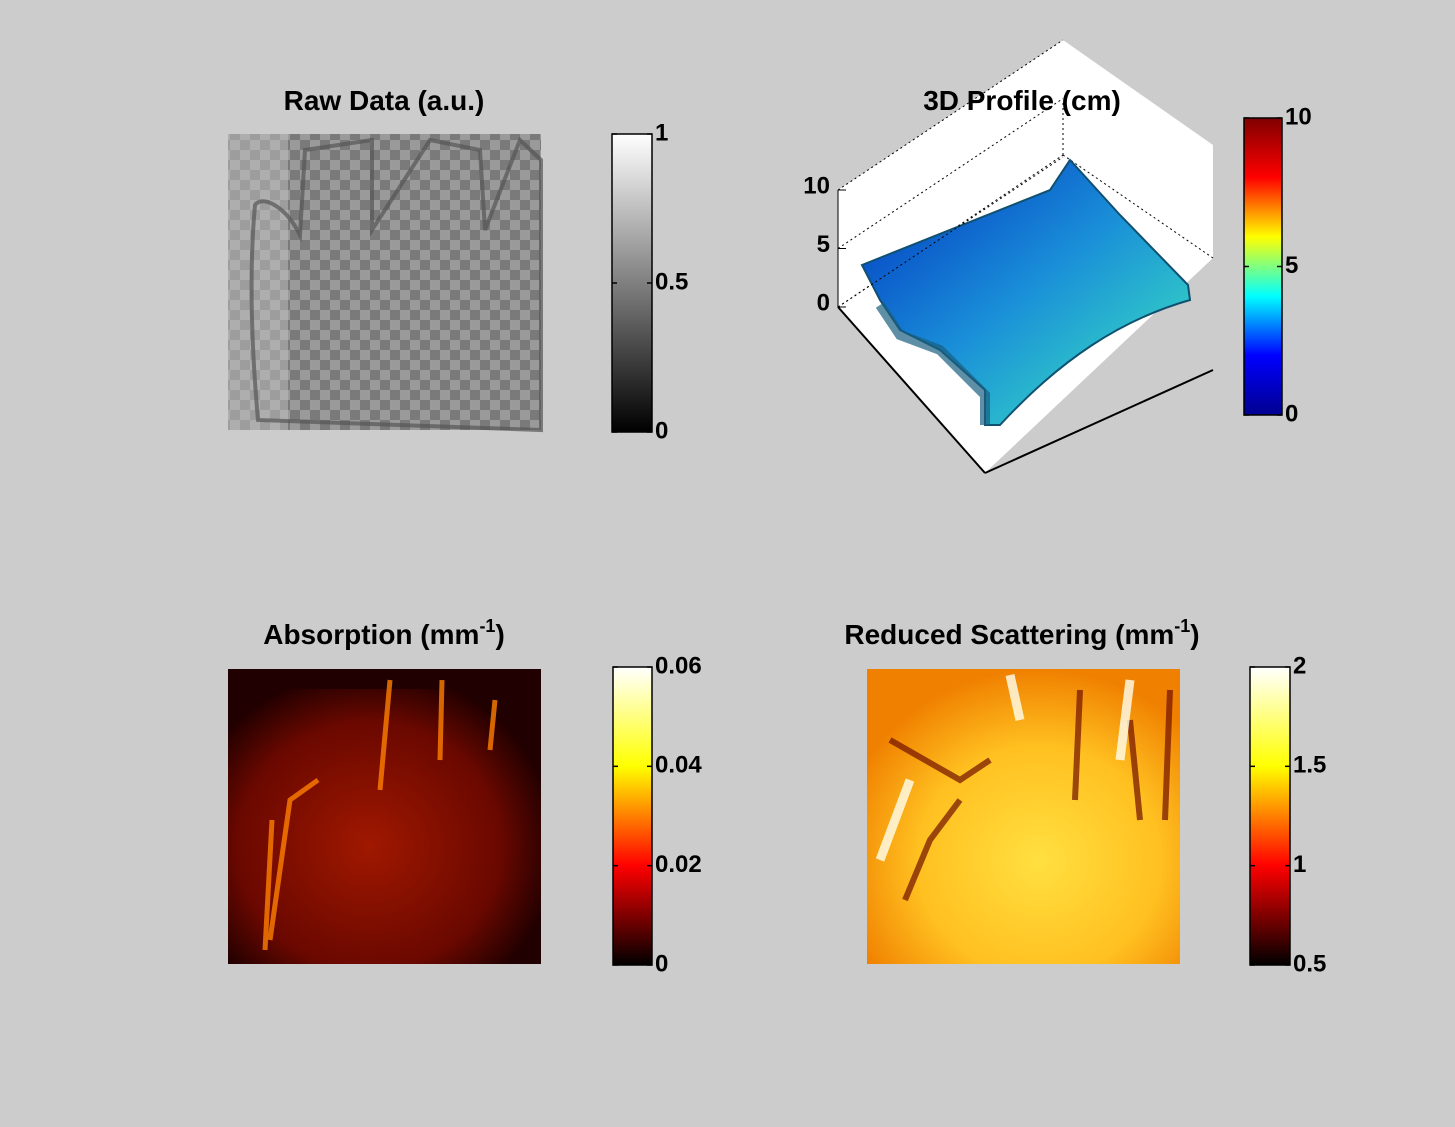 The width and height of the screenshot is (1455, 1127). What do you see at coordinates (816, 185) in the screenshot?
I see `z-tick-label: 10` at bounding box center [816, 185].